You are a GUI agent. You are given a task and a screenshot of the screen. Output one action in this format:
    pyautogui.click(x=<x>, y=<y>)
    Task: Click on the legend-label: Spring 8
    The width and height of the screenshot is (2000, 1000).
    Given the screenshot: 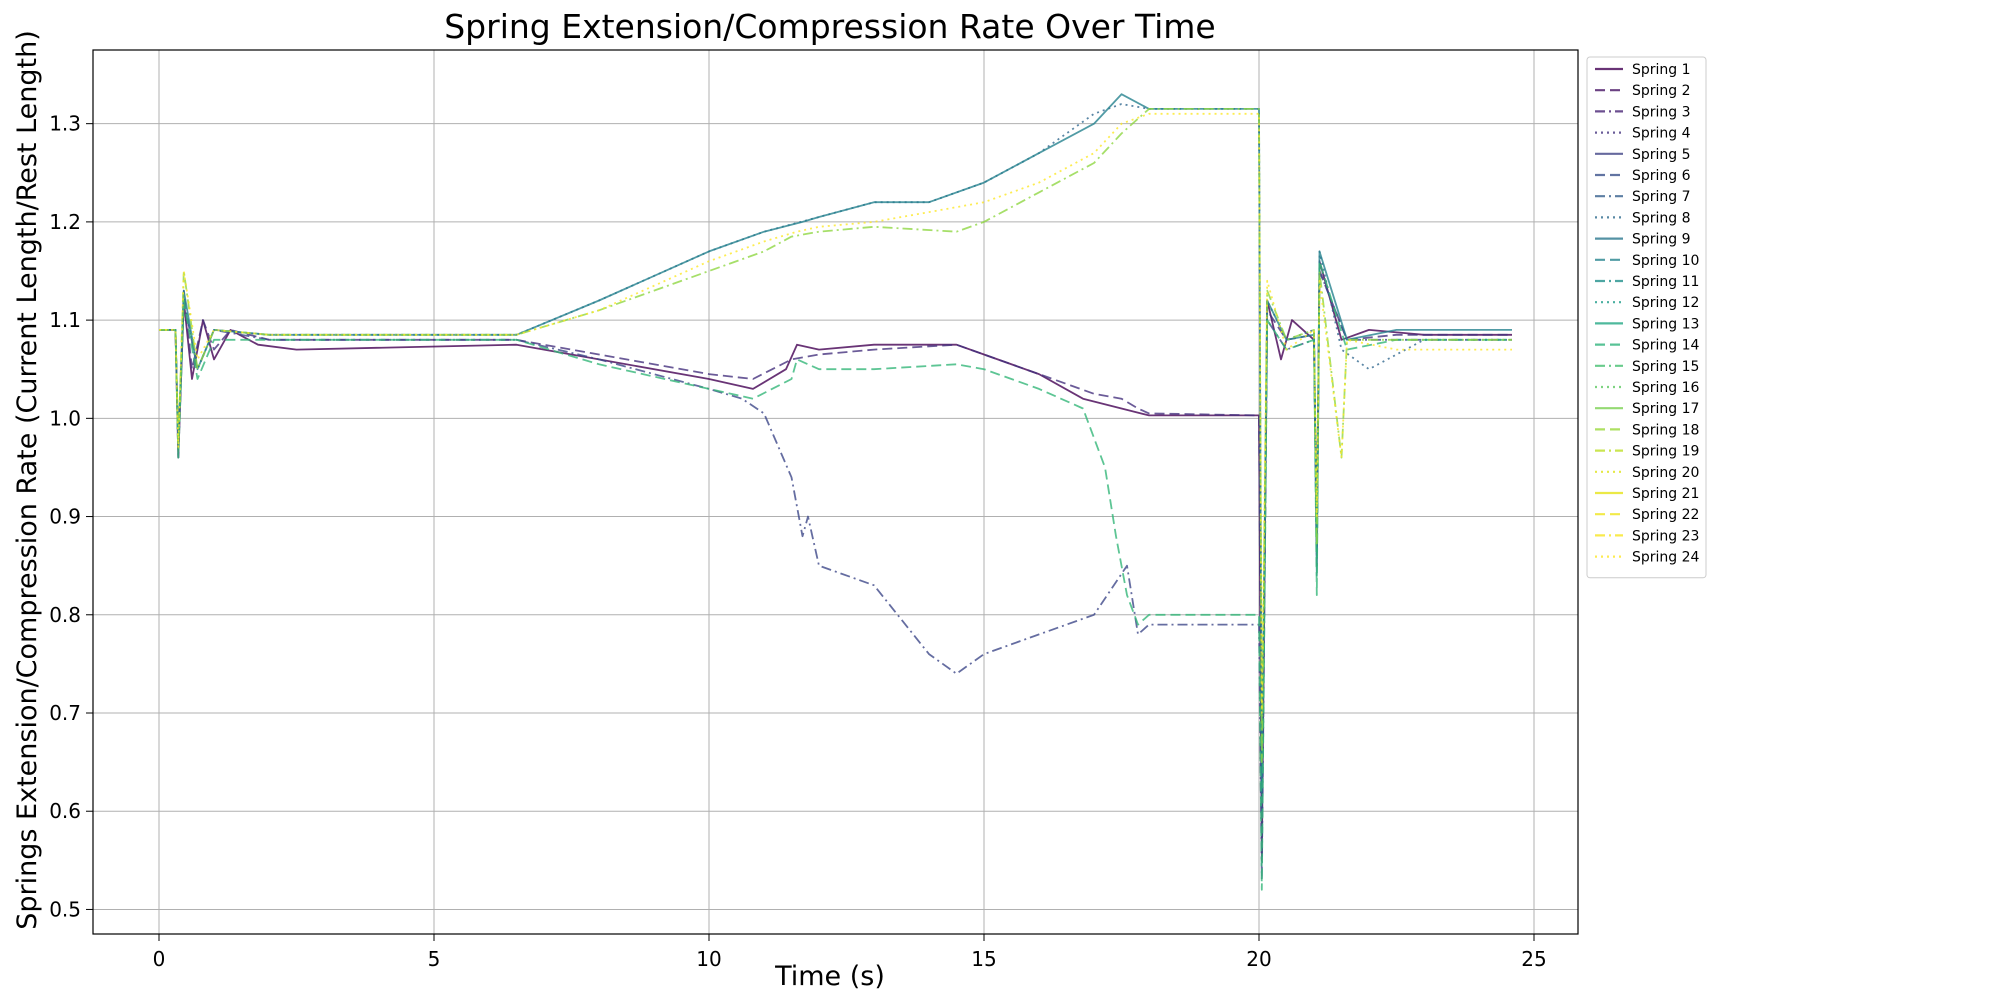 What is the action you would take?
    pyautogui.click(x=1661, y=218)
    